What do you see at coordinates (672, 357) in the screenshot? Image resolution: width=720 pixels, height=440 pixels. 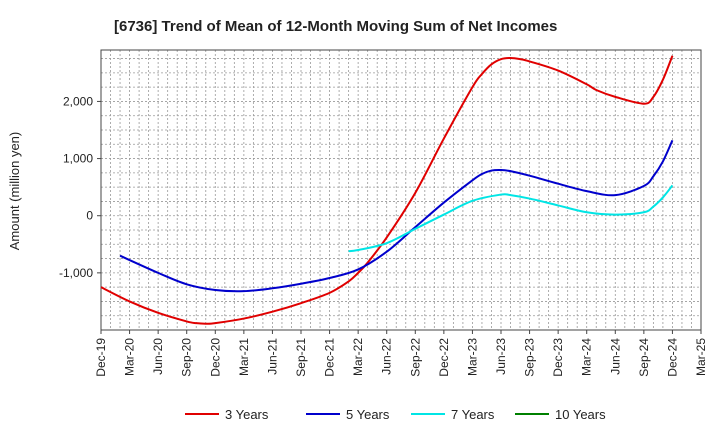 I see `x-tick-label: Dec-24` at bounding box center [672, 357].